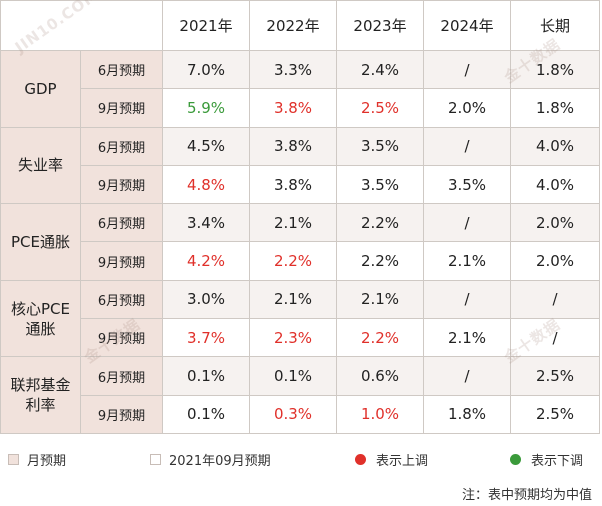  I want to click on indicator-fed-funds-rate: 联邦基金 利率, so click(40, 395).